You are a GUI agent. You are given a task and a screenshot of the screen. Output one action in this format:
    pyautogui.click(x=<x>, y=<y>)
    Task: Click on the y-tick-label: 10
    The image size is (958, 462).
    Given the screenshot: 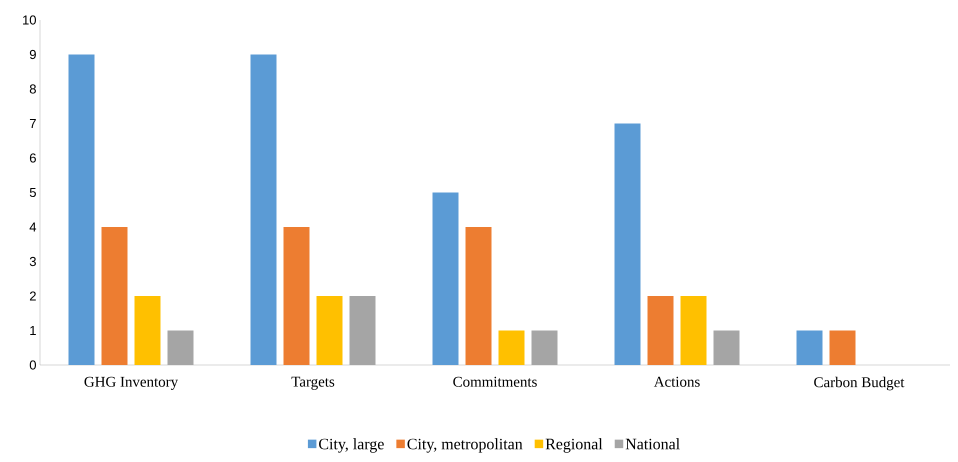 What is the action you would take?
    pyautogui.click(x=29, y=20)
    